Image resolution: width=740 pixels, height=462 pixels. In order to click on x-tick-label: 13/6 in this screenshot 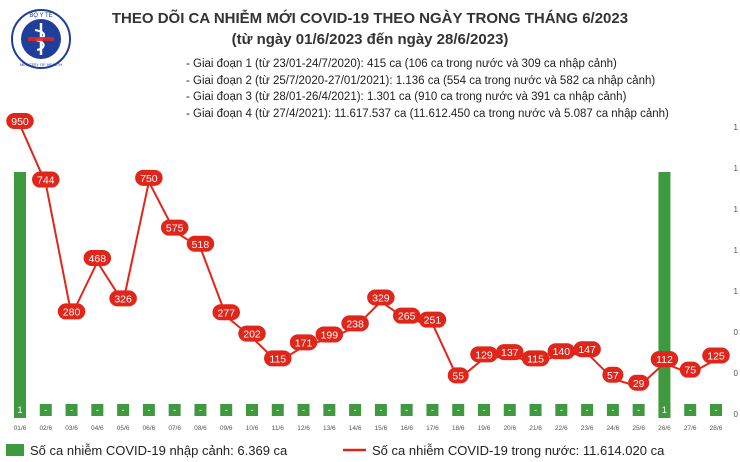, I will do `click(329, 428)`.